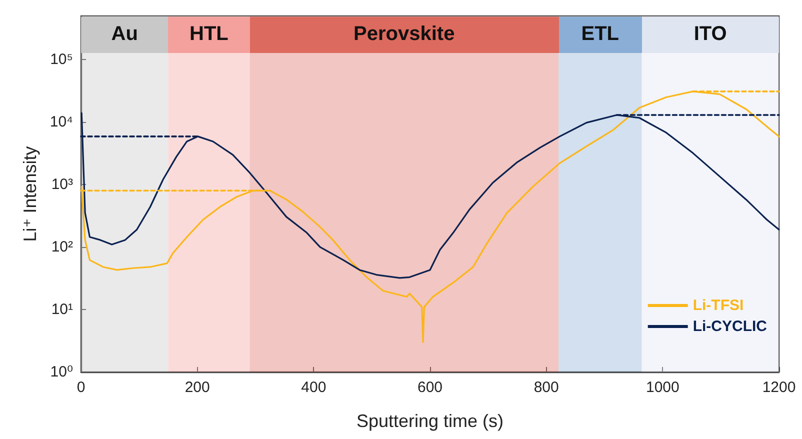  I want to click on x-tick-label: 400, so click(313, 387).